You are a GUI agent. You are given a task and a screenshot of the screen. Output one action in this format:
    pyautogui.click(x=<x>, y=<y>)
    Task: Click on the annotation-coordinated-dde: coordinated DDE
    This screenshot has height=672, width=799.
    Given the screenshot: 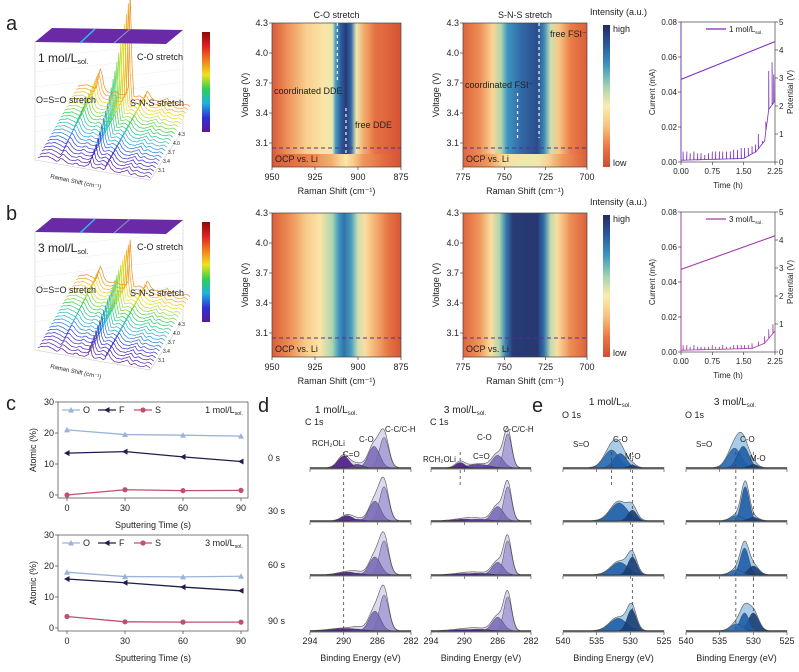 What is the action you would take?
    pyautogui.click(x=308, y=91)
    